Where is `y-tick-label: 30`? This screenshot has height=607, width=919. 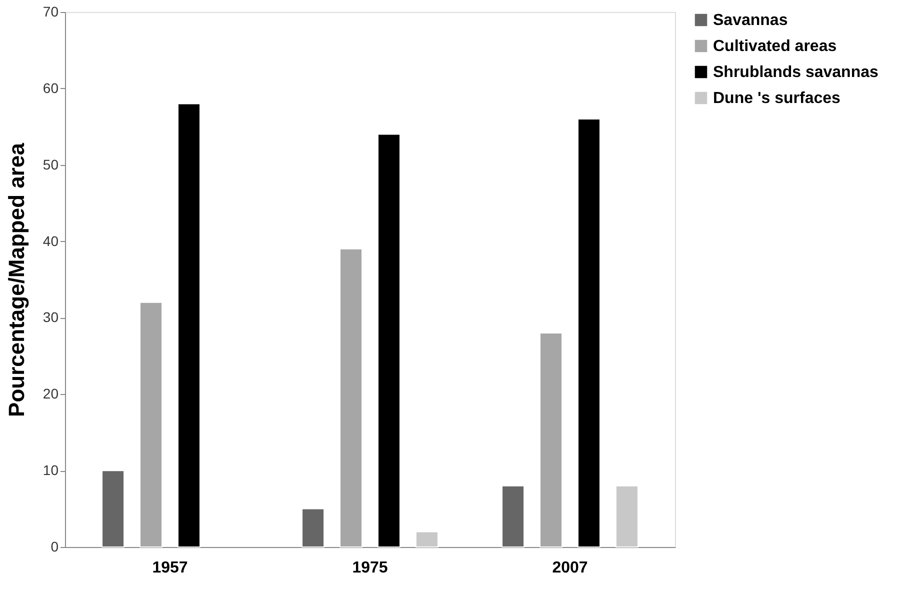
y-tick-label: 30 is located at coordinates (50, 317).